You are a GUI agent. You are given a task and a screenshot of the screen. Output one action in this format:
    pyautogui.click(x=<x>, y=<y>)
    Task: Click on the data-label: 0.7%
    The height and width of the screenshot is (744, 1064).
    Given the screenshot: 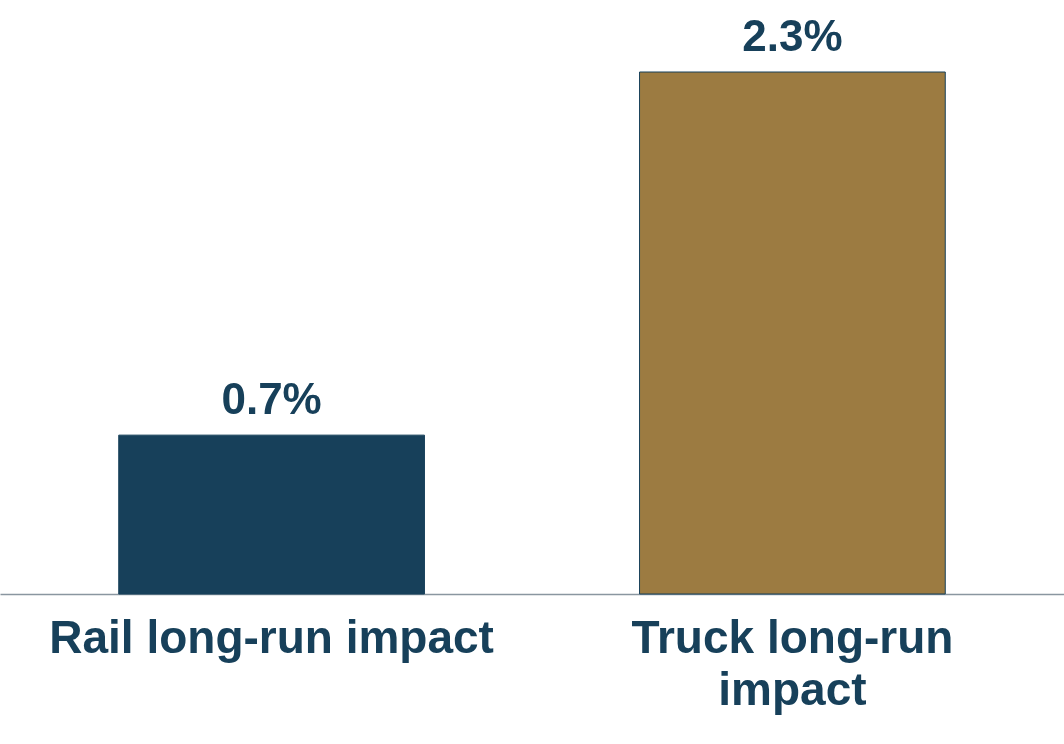 What is the action you would take?
    pyautogui.click(x=271, y=399)
    